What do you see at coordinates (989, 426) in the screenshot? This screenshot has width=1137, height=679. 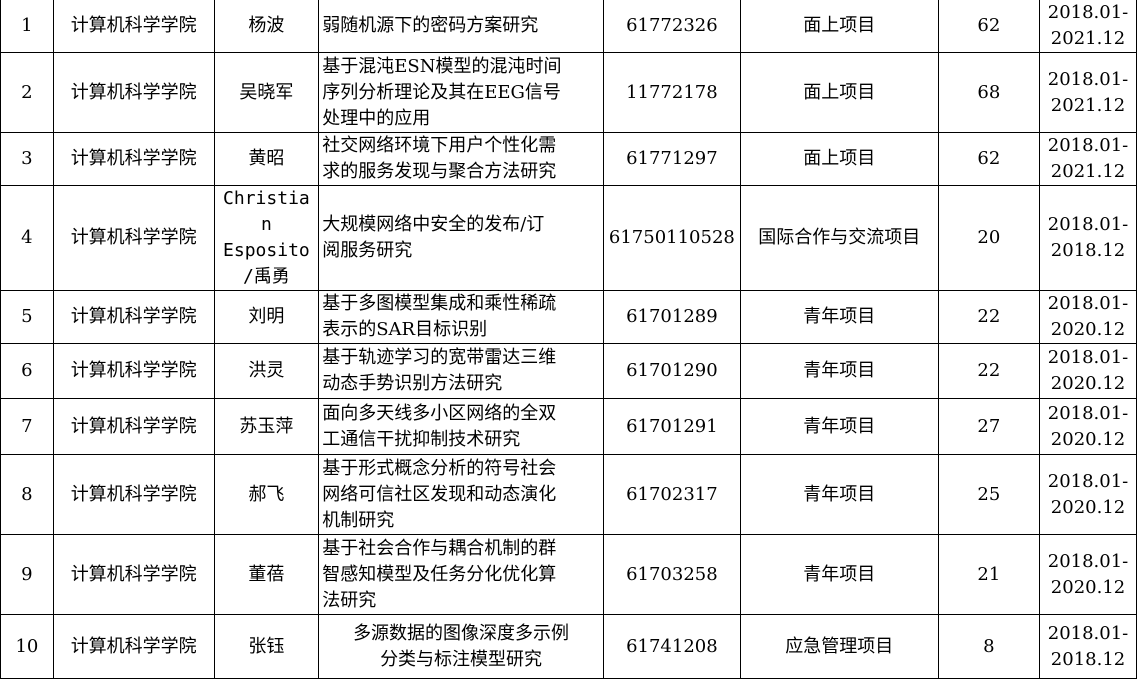 I see `funding-amount-cell: 27` at bounding box center [989, 426].